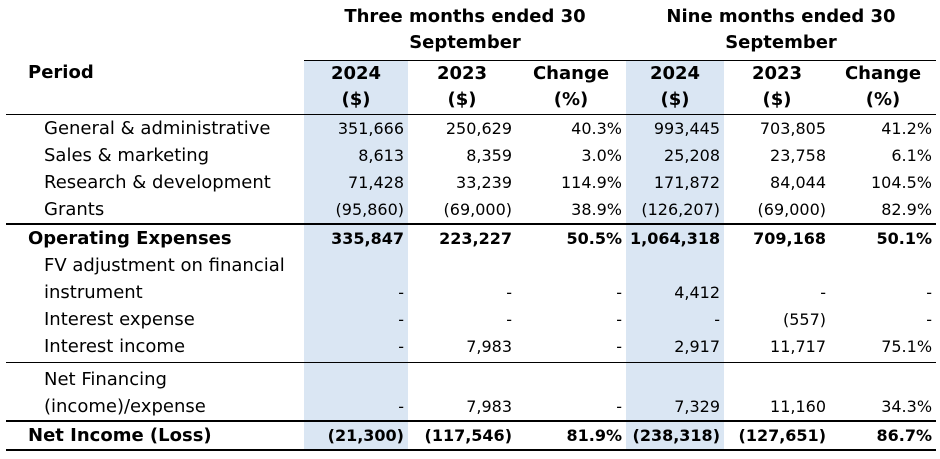  I want to click on col-header-3m-2023: 2023 ($), so click(462, 87).